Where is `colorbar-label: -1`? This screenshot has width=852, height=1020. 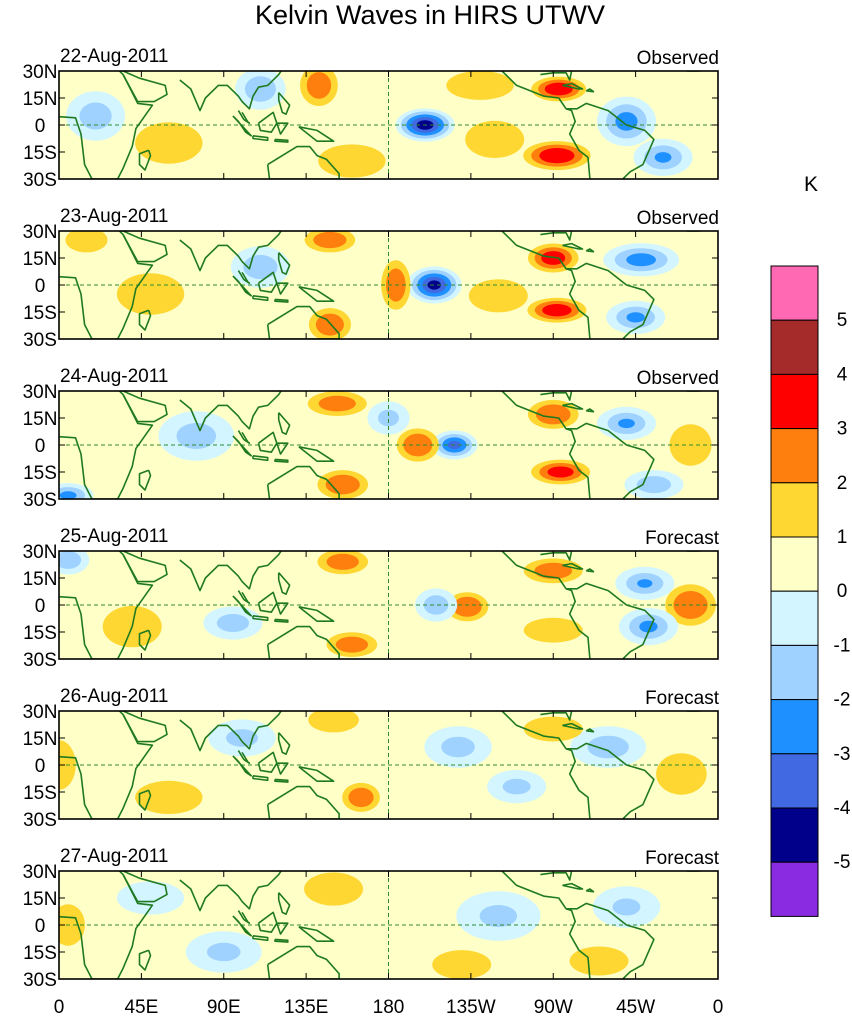
colorbar-label: -1 is located at coordinates (842, 645).